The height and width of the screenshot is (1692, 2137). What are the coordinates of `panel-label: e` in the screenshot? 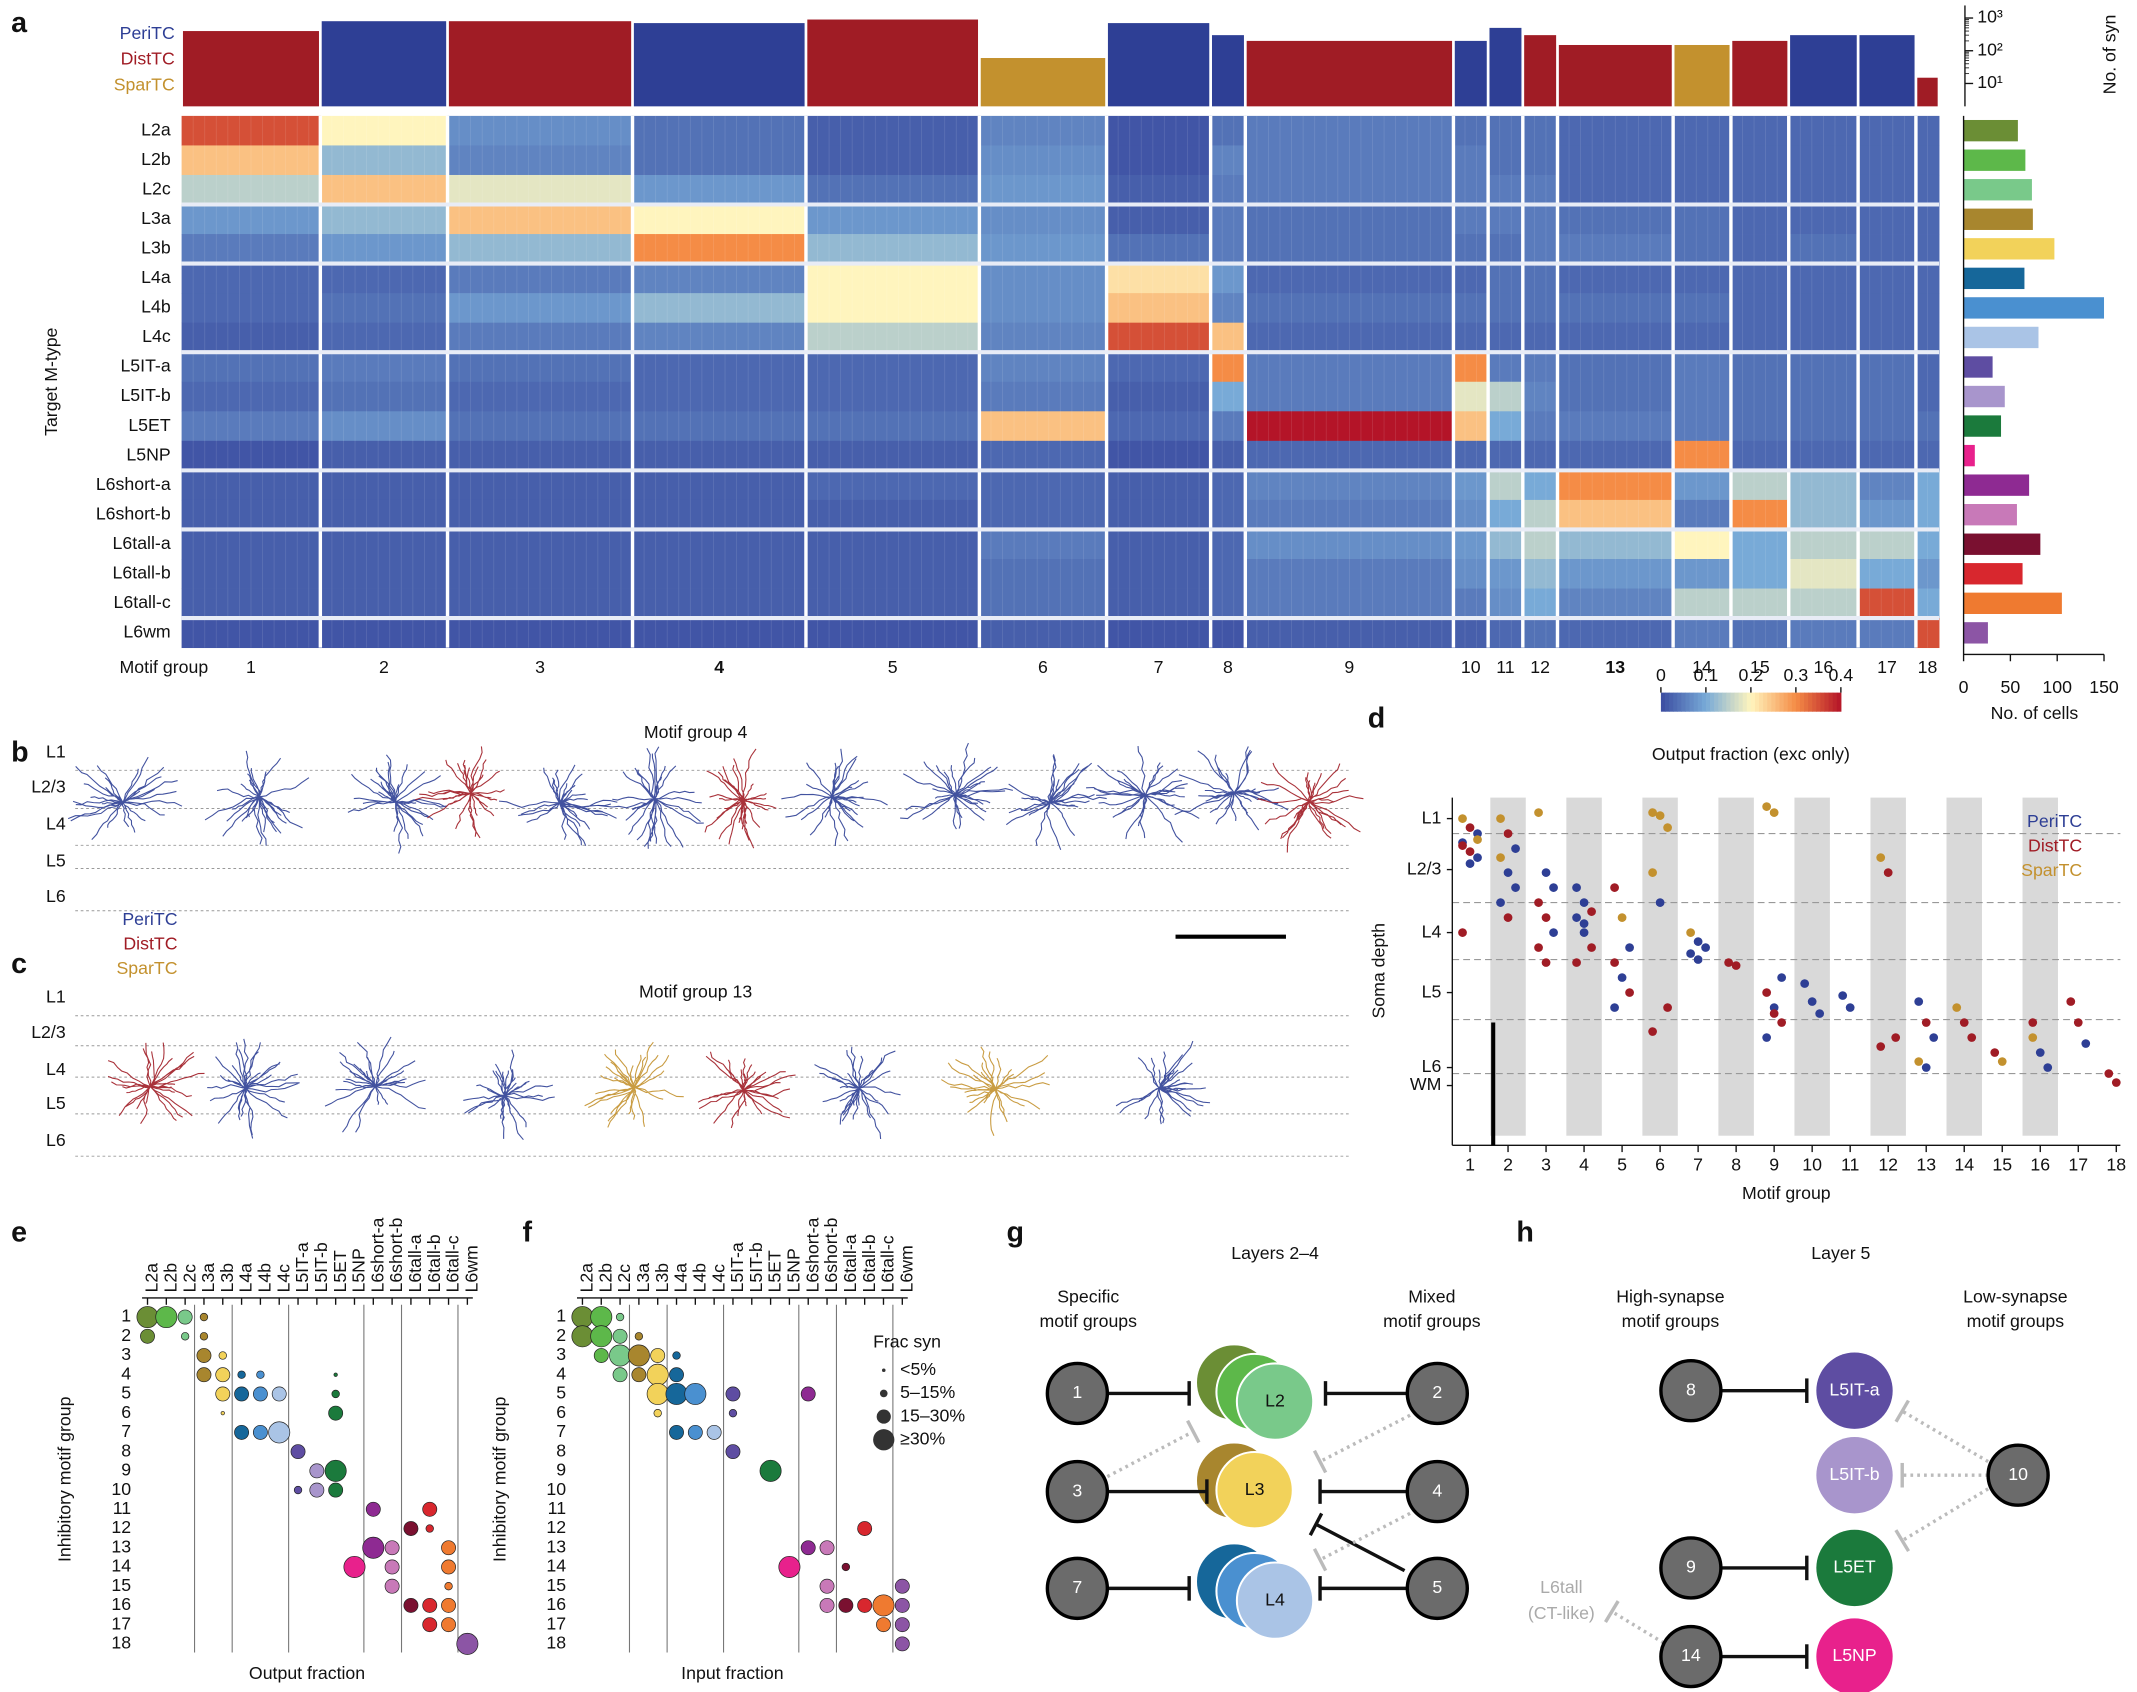 It's located at (19, 1232).